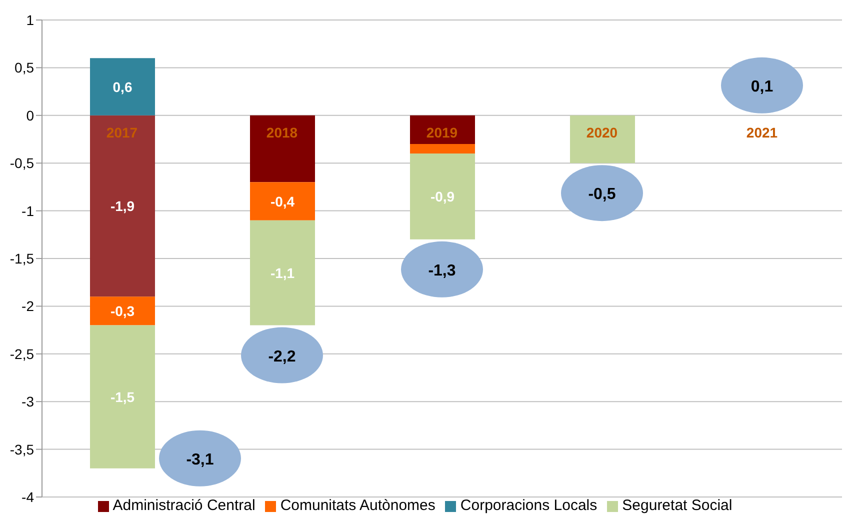  What do you see at coordinates (22, 258) in the screenshot?
I see `y-tick-label: -1,5` at bounding box center [22, 258].